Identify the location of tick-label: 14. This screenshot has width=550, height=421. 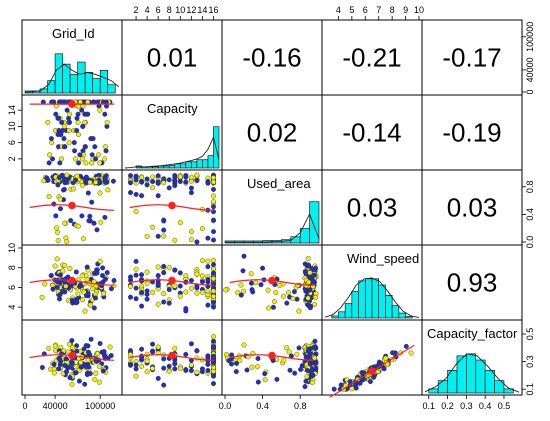
(202, 10).